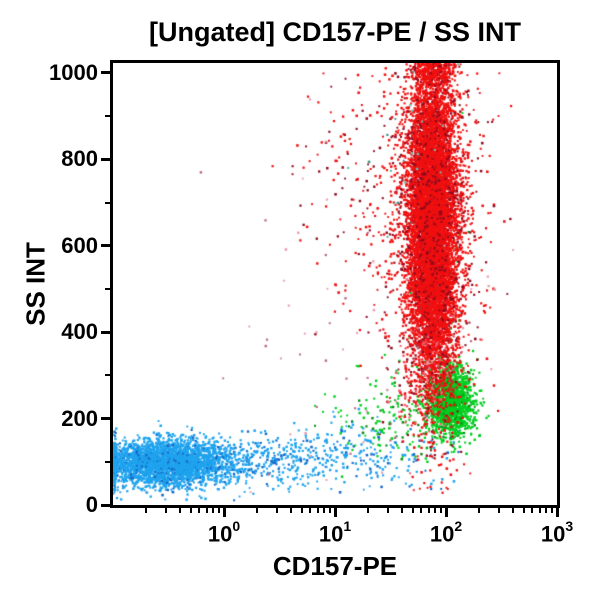 This screenshot has height=600, width=600. Describe the element at coordinates (79, 159) in the screenshot. I see `y-tick-label: 800` at that location.